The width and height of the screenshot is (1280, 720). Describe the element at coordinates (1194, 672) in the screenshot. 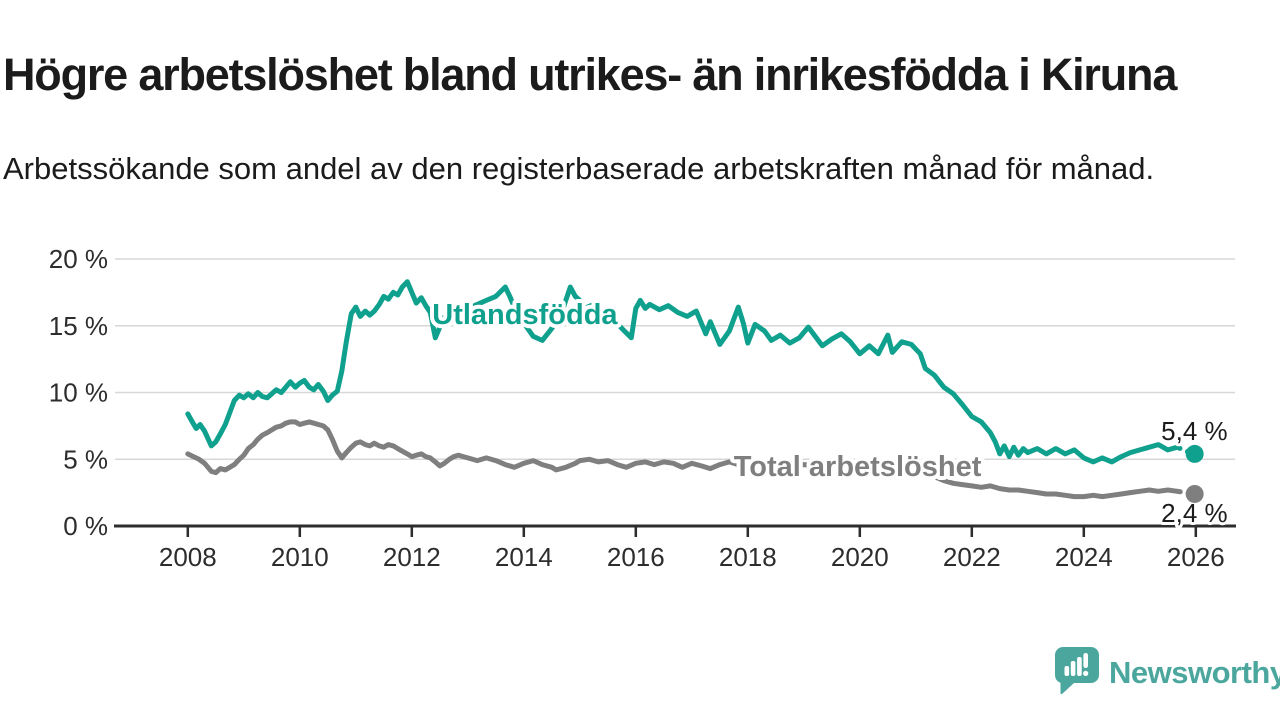

I see `brand-name: Newsworthy` at that location.